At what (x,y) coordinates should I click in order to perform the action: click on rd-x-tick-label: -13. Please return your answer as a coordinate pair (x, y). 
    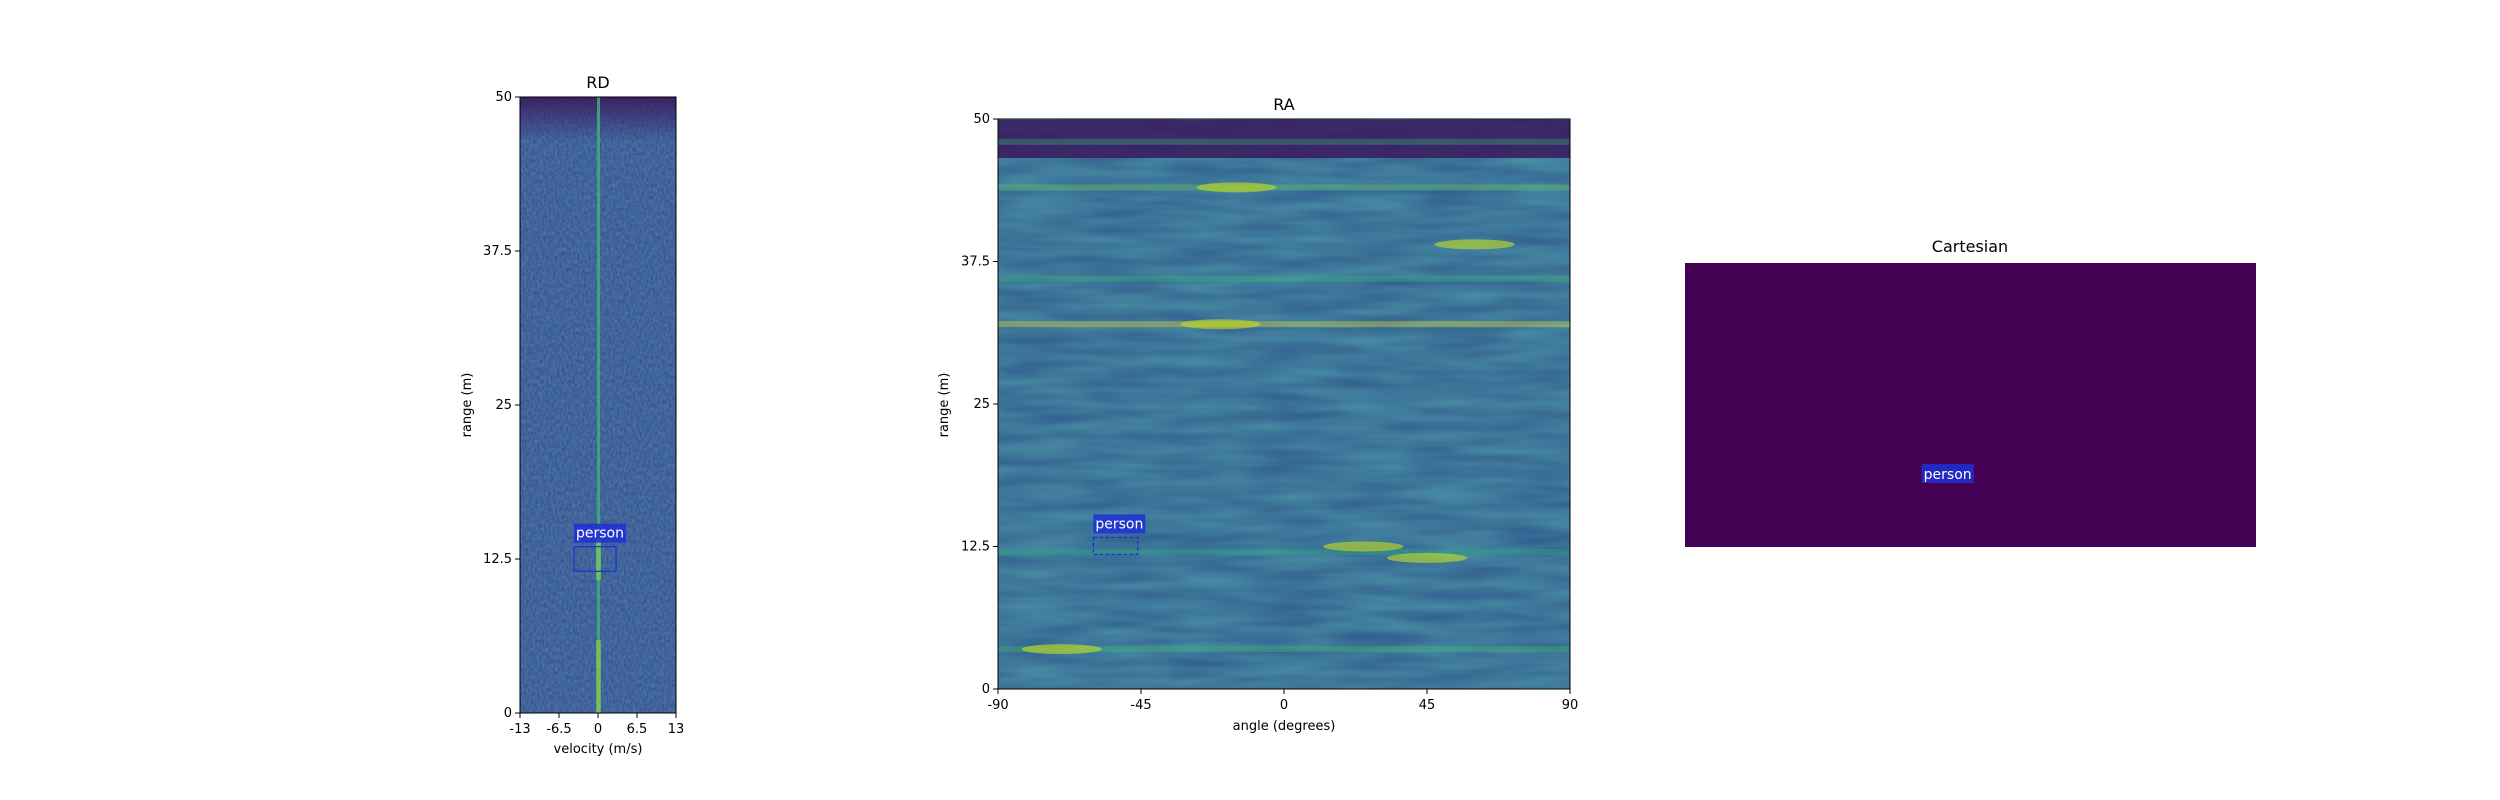
    Looking at the image, I should click on (519, 729).